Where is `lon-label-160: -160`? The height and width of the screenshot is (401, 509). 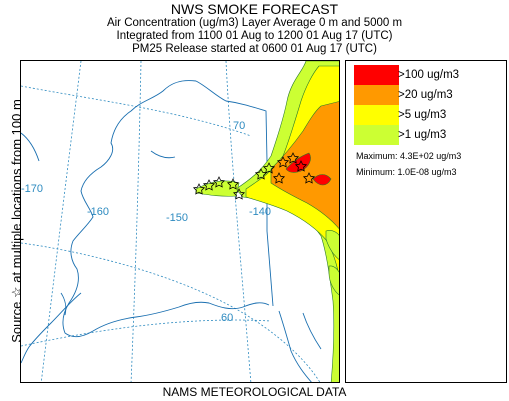 lon-label-160: -160 is located at coordinates (98, 212).